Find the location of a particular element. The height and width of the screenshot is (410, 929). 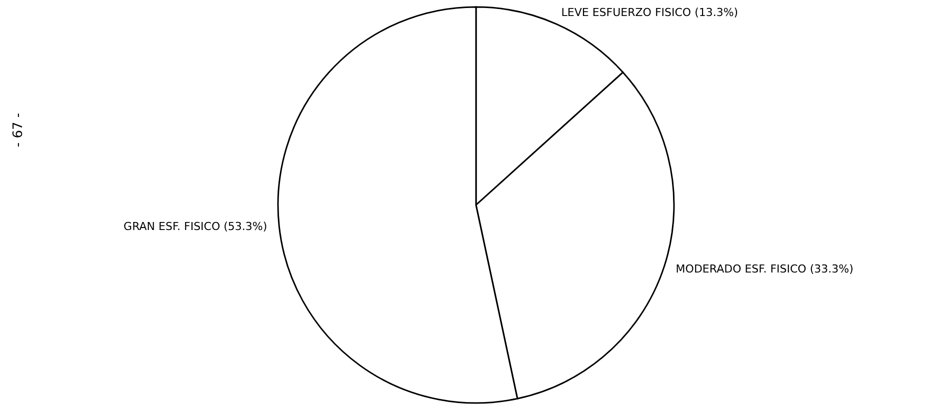

slice-label: GRAN ESF. FISICO (53.3%) is located at coordinates (196, 227).